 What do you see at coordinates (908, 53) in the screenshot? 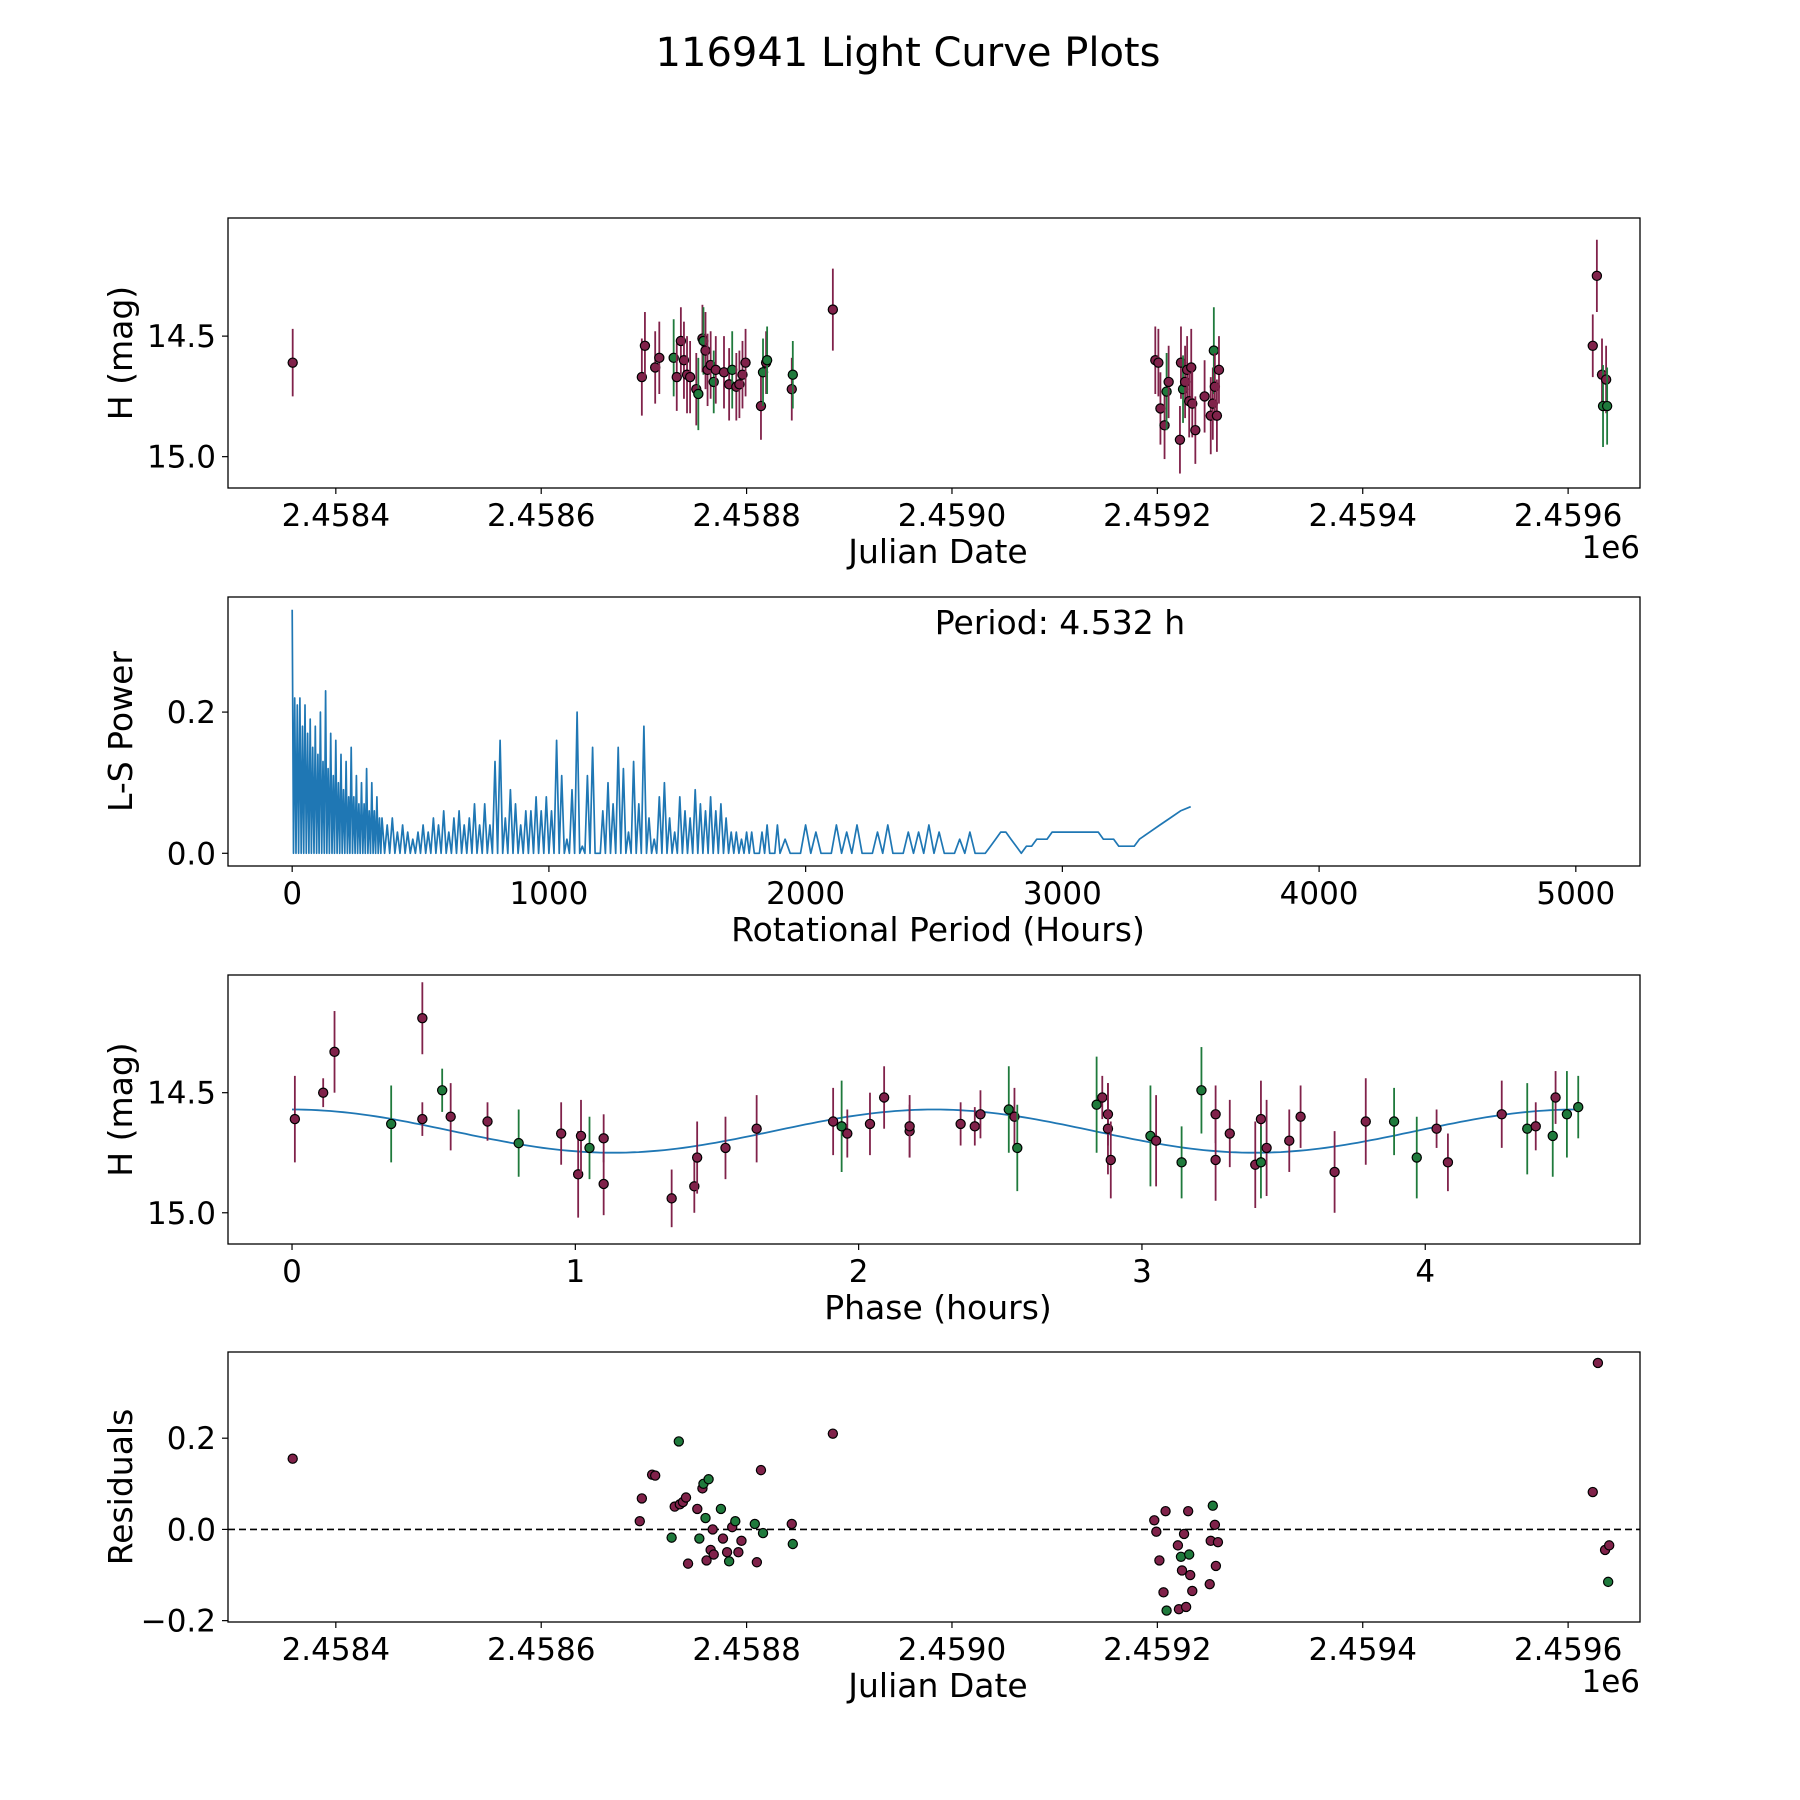
I see `figure-title: 116941 Light Curve Plots` at bounding box center [908, 53].